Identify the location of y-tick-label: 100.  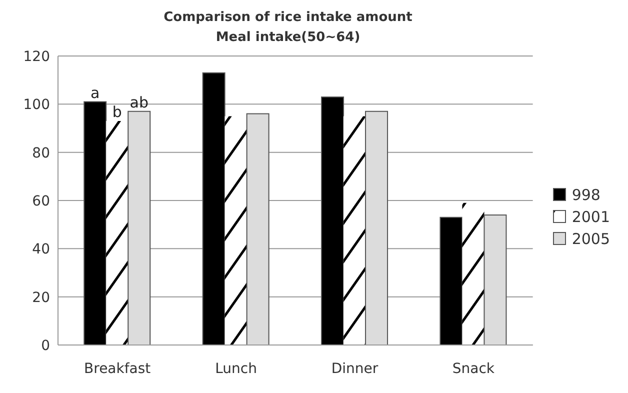
(36, 105).